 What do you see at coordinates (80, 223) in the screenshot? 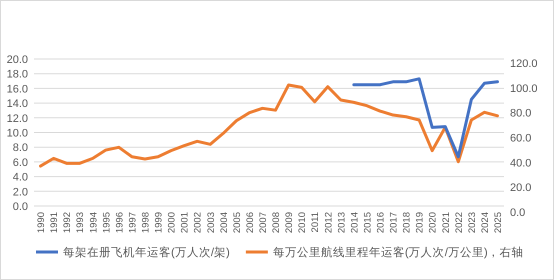
I see `x-tick-label: 1993` at bounding box center [80, 223].